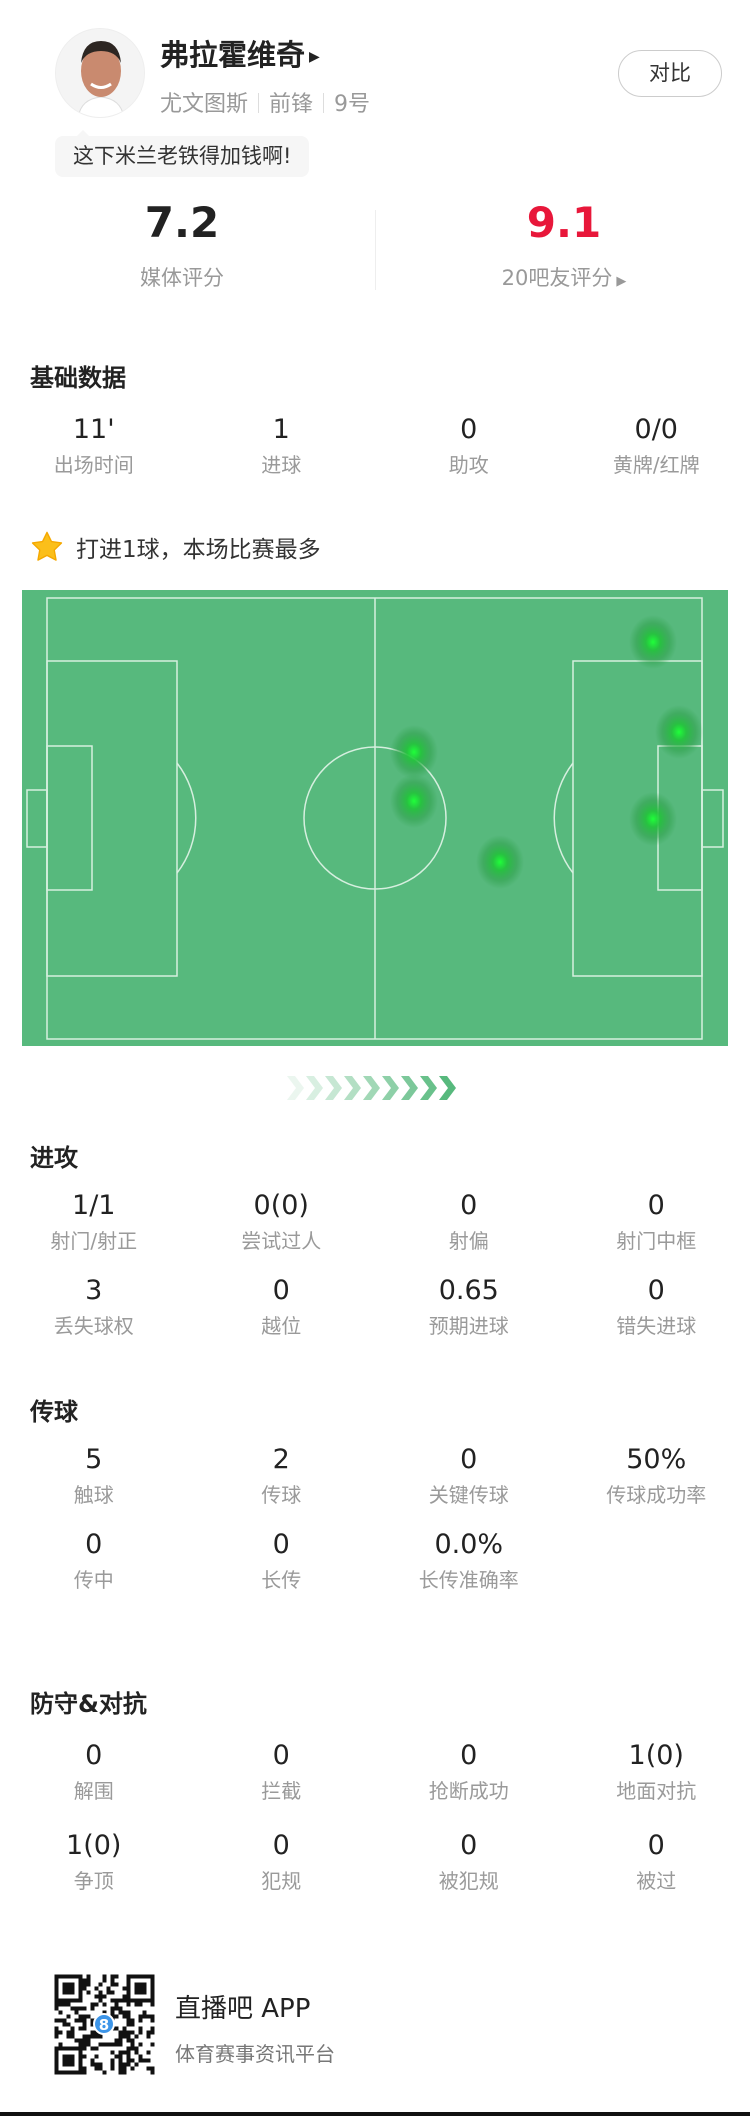  I want to click on bottom-bar, so click(375, 2114).